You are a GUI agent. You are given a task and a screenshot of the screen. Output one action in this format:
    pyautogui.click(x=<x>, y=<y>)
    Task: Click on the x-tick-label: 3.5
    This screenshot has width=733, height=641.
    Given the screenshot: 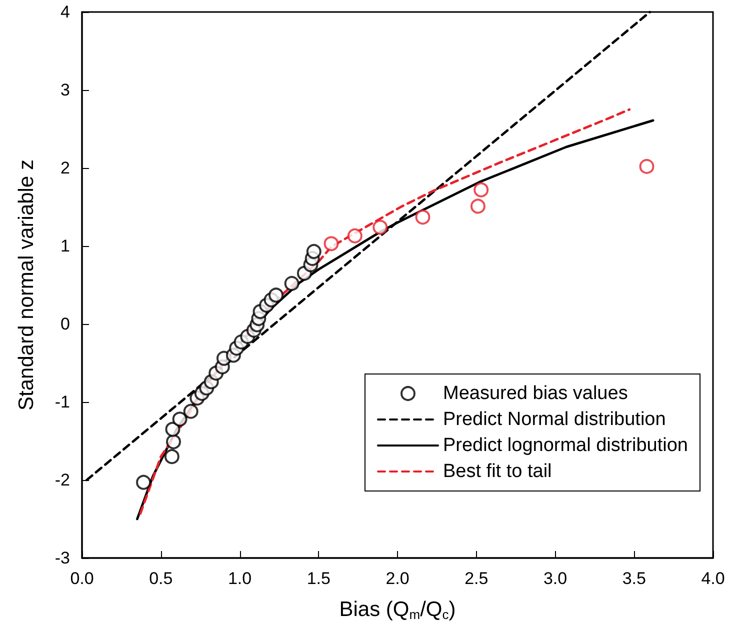 What is the action you would take?
    pyautogui.click(x=634, y=578)
    